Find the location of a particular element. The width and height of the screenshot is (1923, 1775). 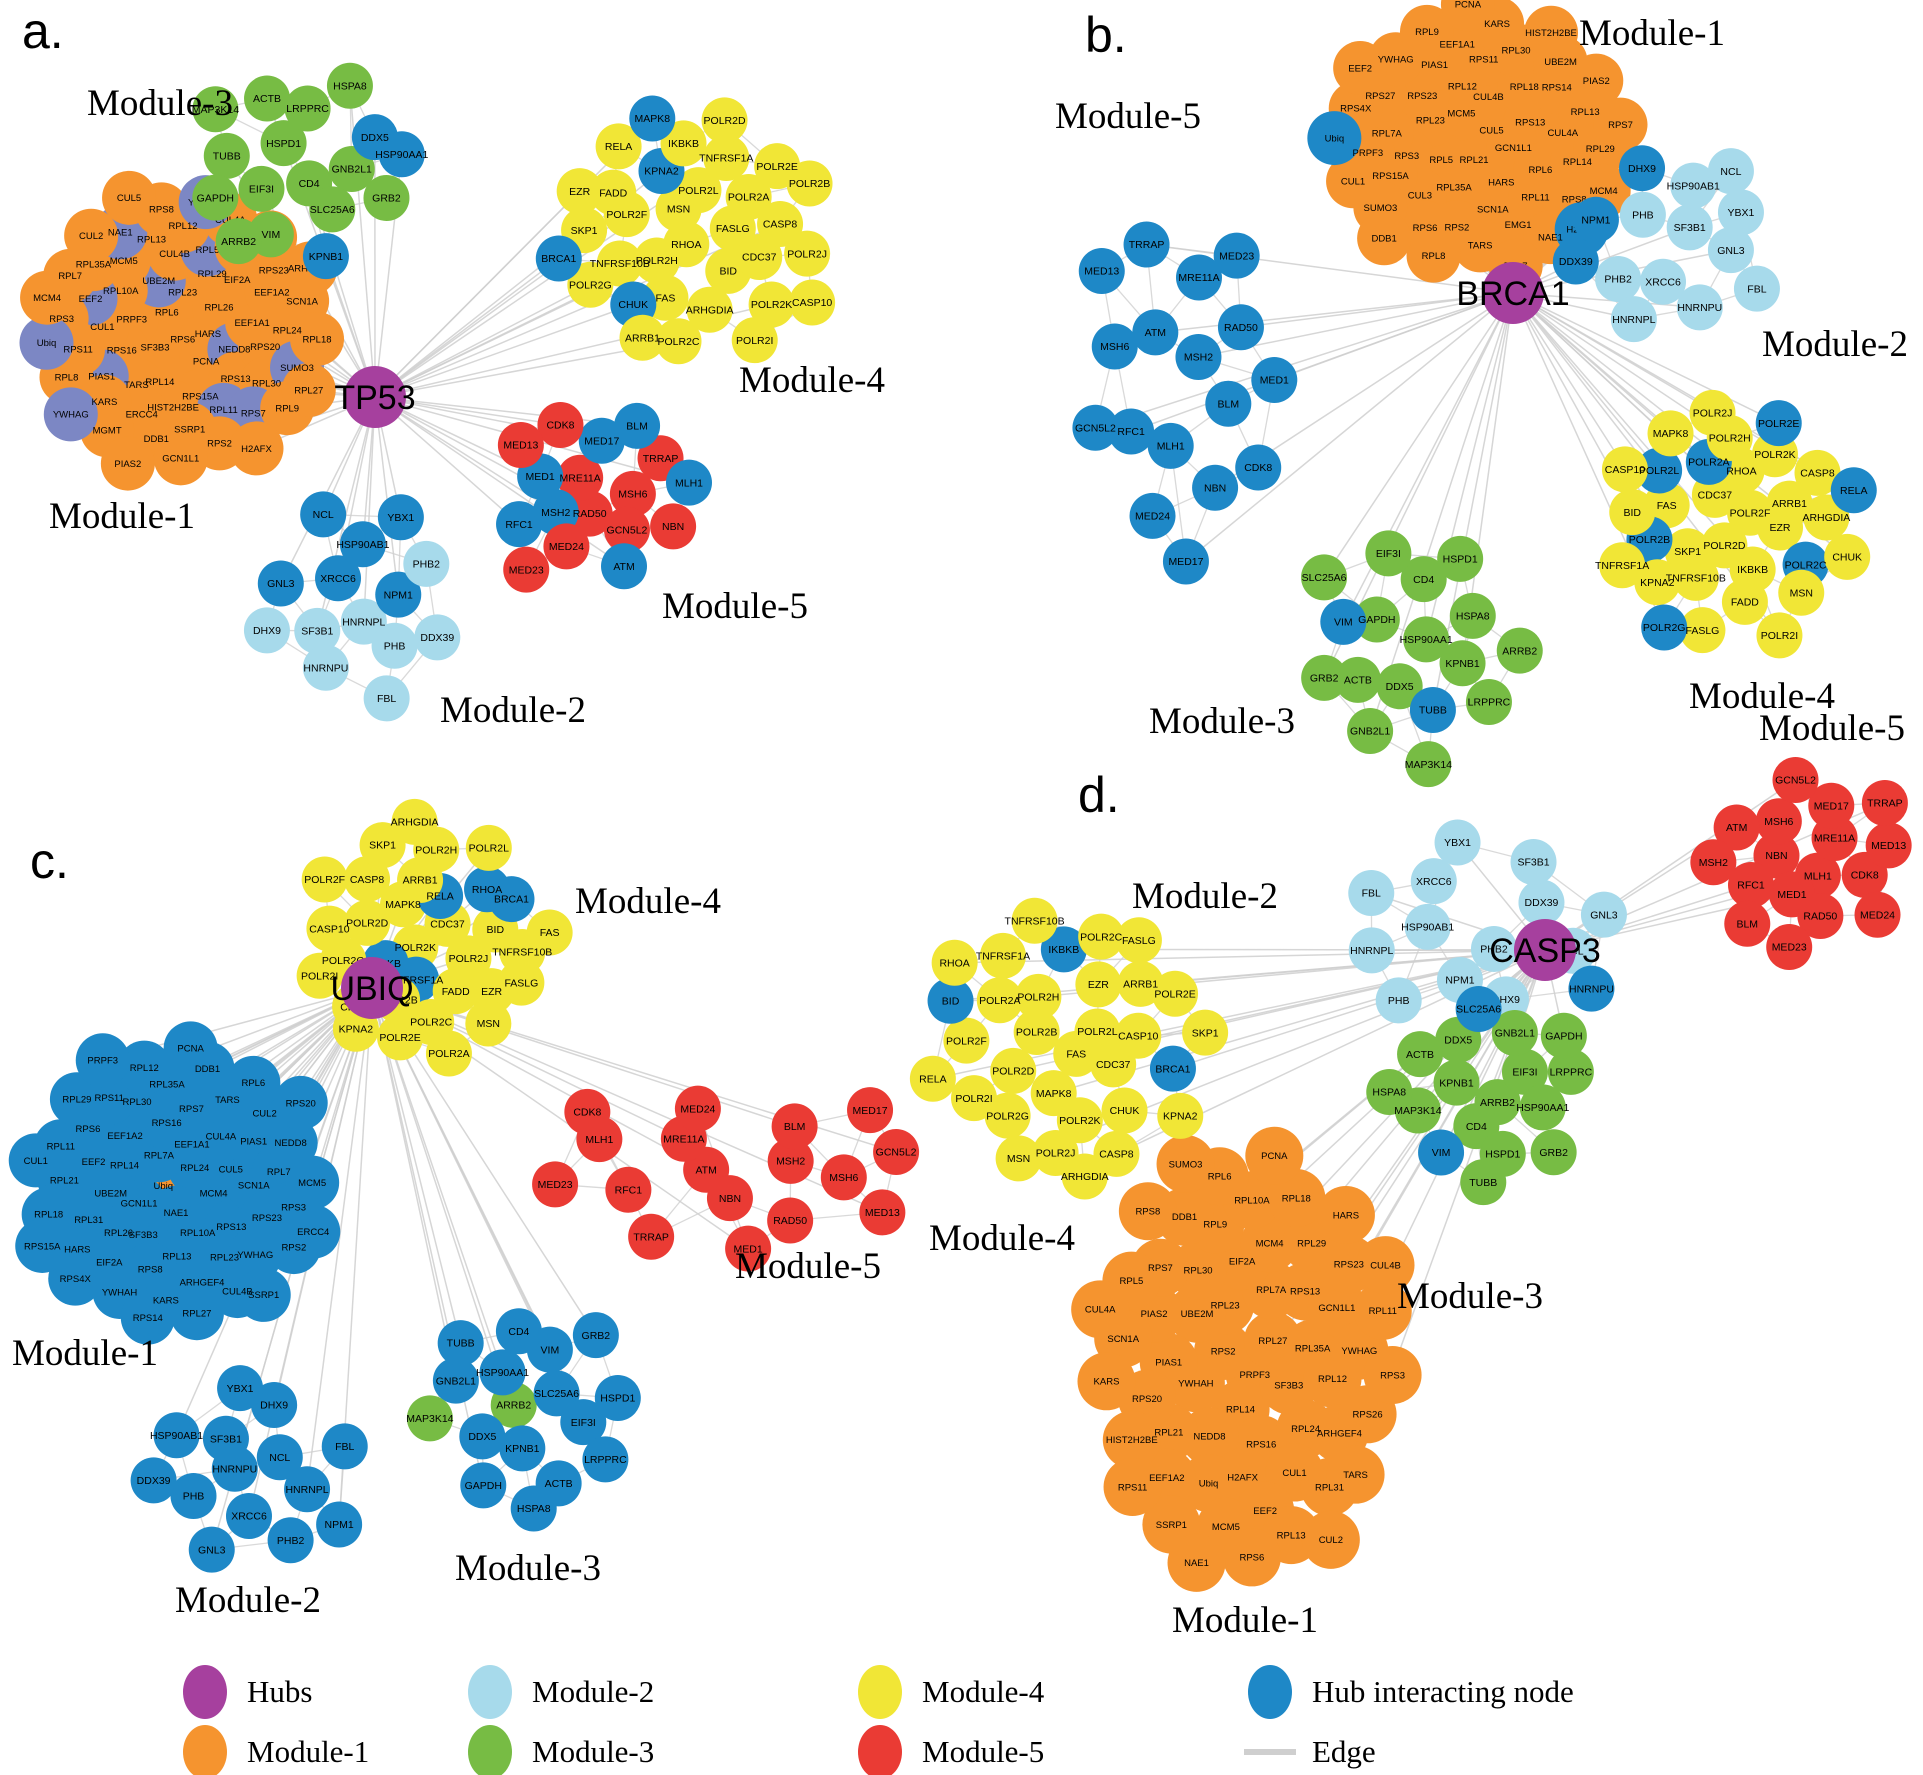

node-RPS15A is located at coordinates (42, 1245).